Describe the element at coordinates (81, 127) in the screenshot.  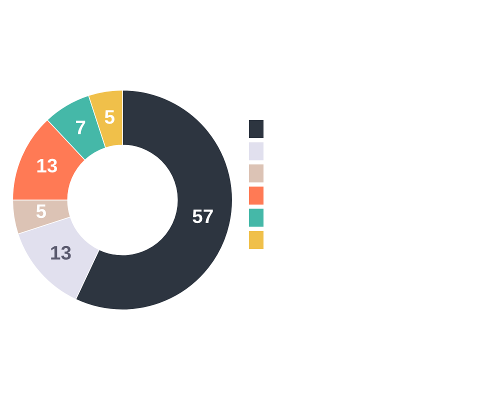
I see `data-label: 7` at that location.